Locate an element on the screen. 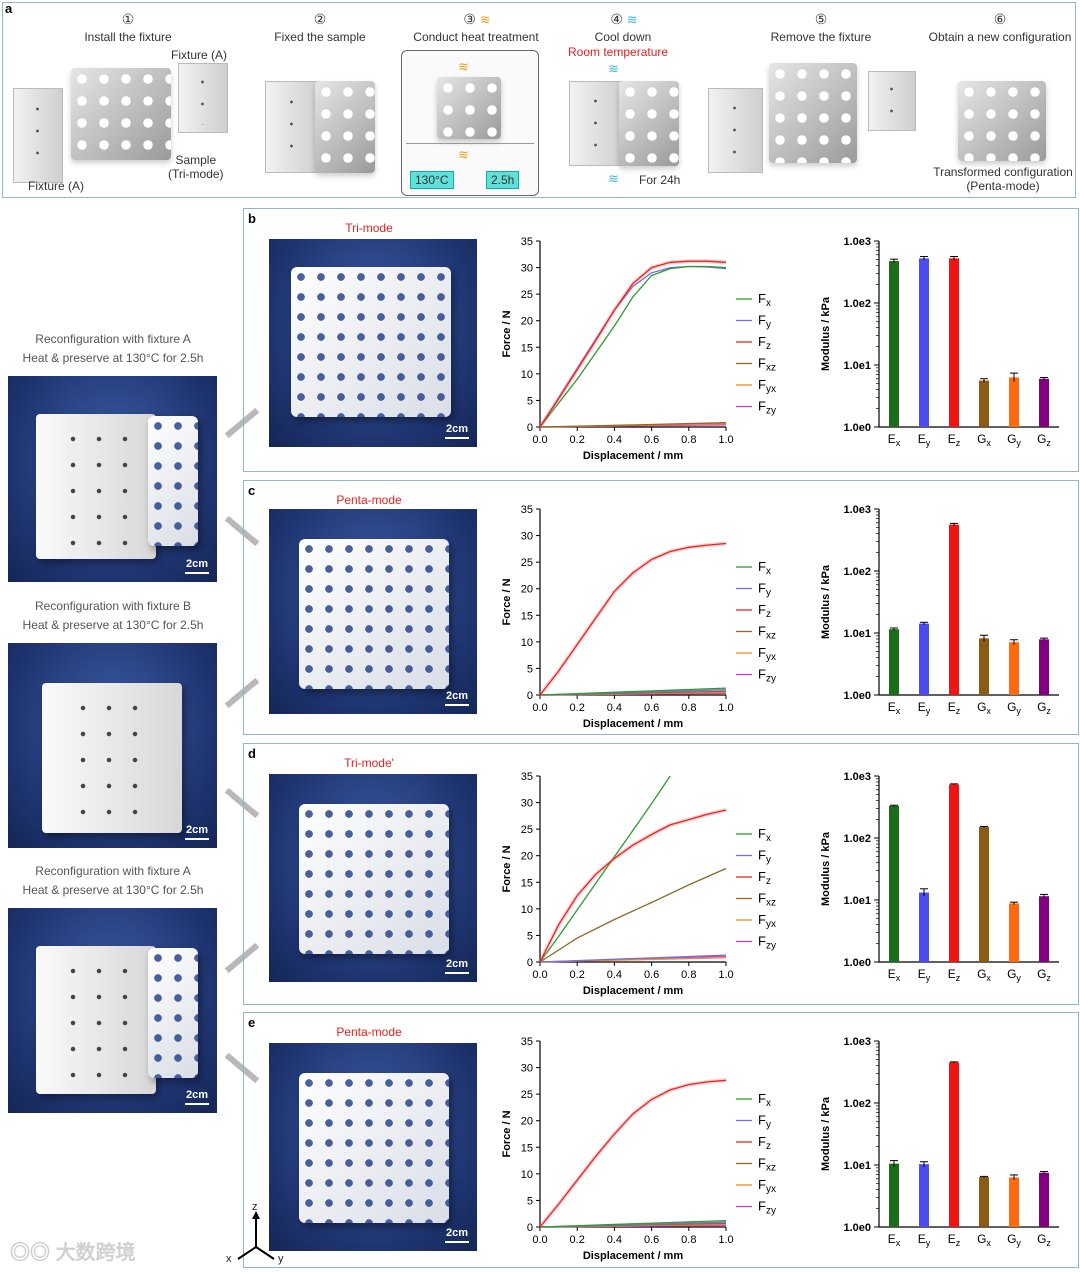  y-tick-label: 1.0e3 is located at coordinates (857, 777).